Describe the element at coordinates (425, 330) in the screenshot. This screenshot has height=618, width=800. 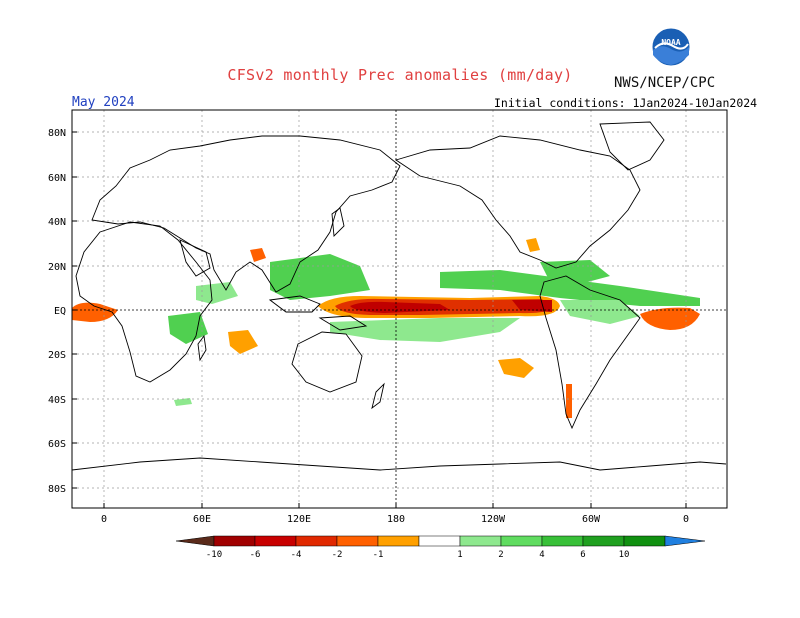
I see `wet-south-pacific` at that location.